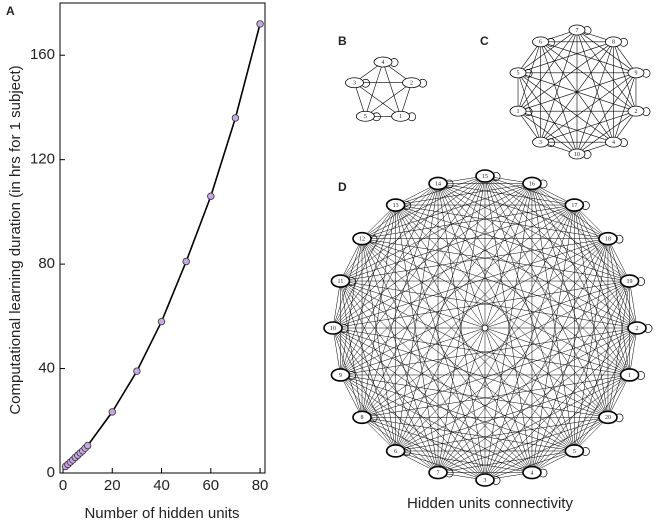 This screenshot has height=525, width=670. What do you see at coordinates (532, 184) in the screenshot?
I see `node-label: 16` at bounding box center [532, 184].